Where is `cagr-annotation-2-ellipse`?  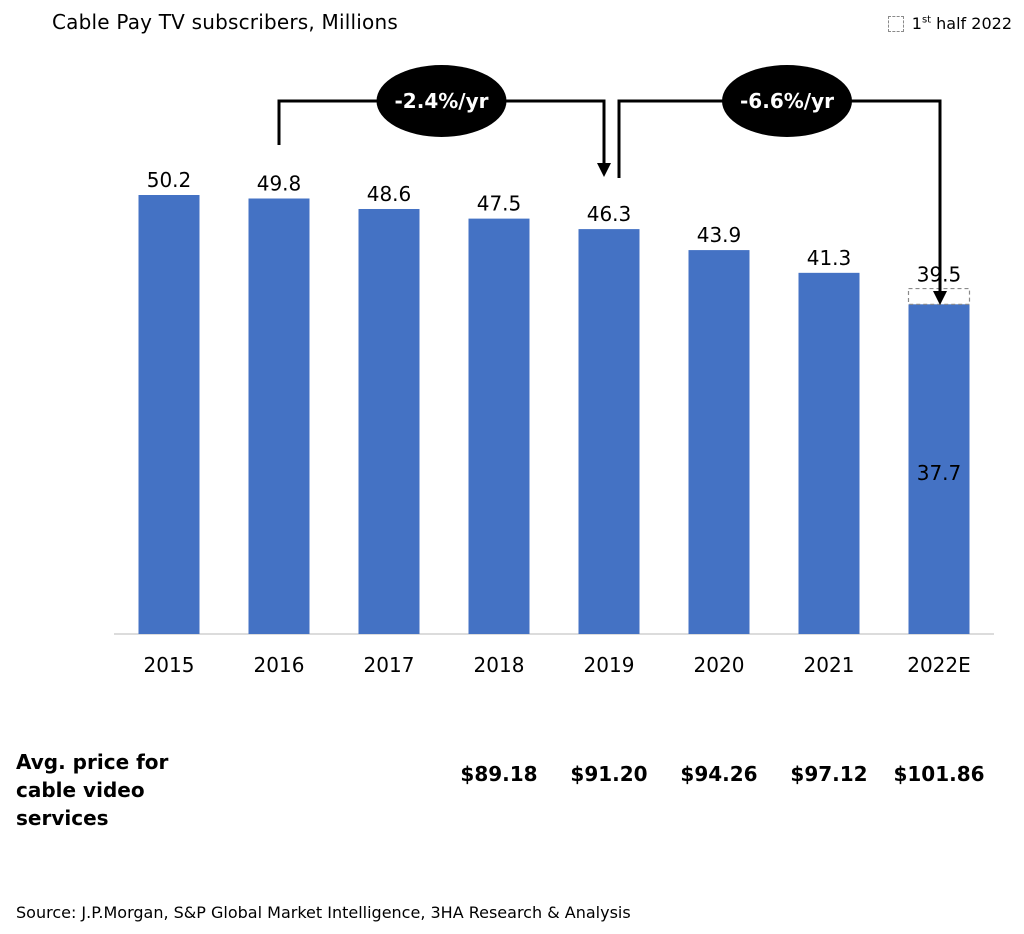 cagr-annotation-2-ellipse is located at coordinates (787, 101).